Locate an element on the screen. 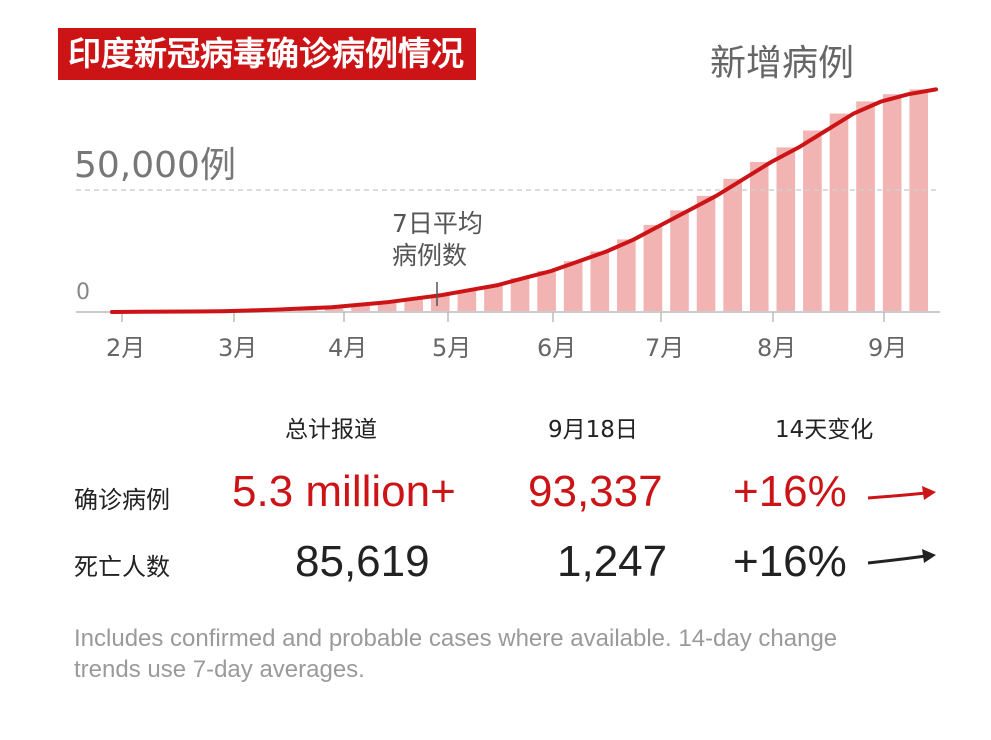 The image size is (991, 740). x-tick-label: 5月 is located at coordinates (452, 348).